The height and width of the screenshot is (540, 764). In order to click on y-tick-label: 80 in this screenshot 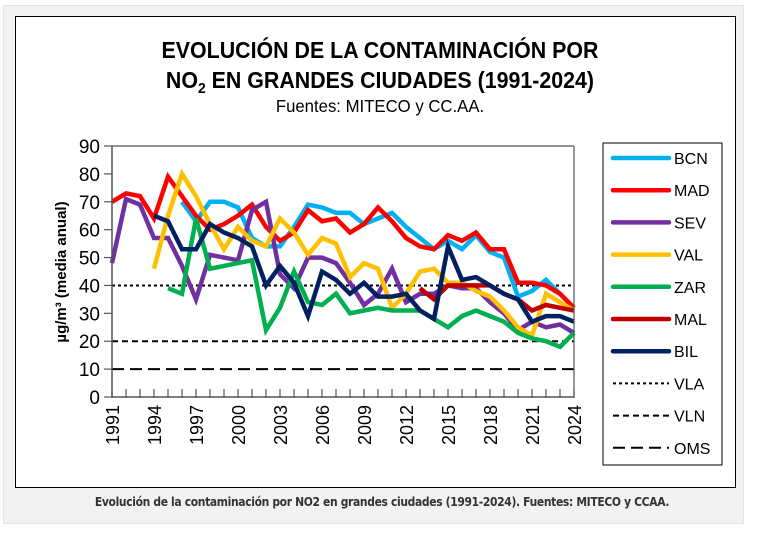, I will do `click(89, 175)`.